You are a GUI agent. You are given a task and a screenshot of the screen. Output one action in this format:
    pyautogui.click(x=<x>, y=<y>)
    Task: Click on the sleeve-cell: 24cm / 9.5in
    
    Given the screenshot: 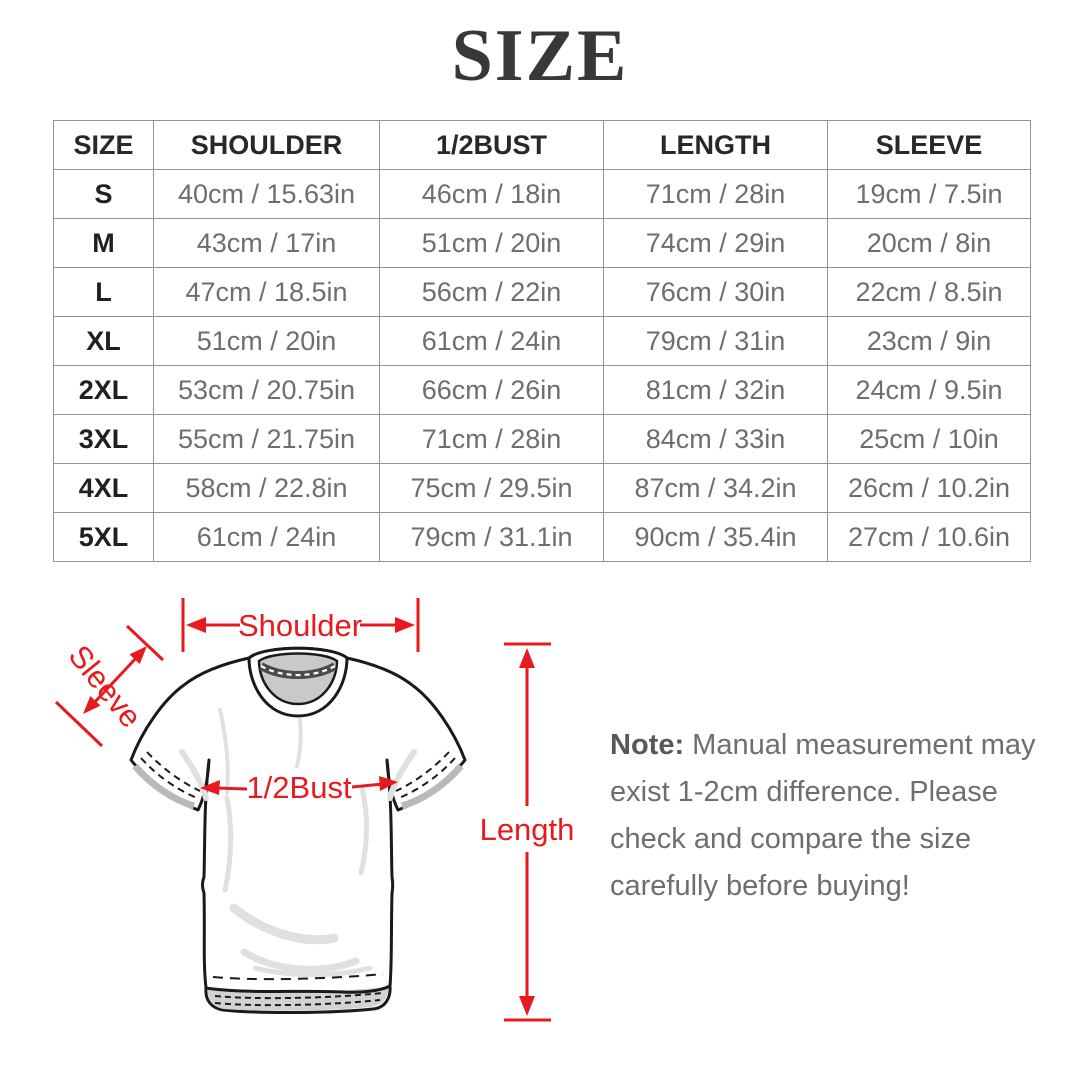 What is the action you would take?
    pyautogui.click(x=929, y=390)
    